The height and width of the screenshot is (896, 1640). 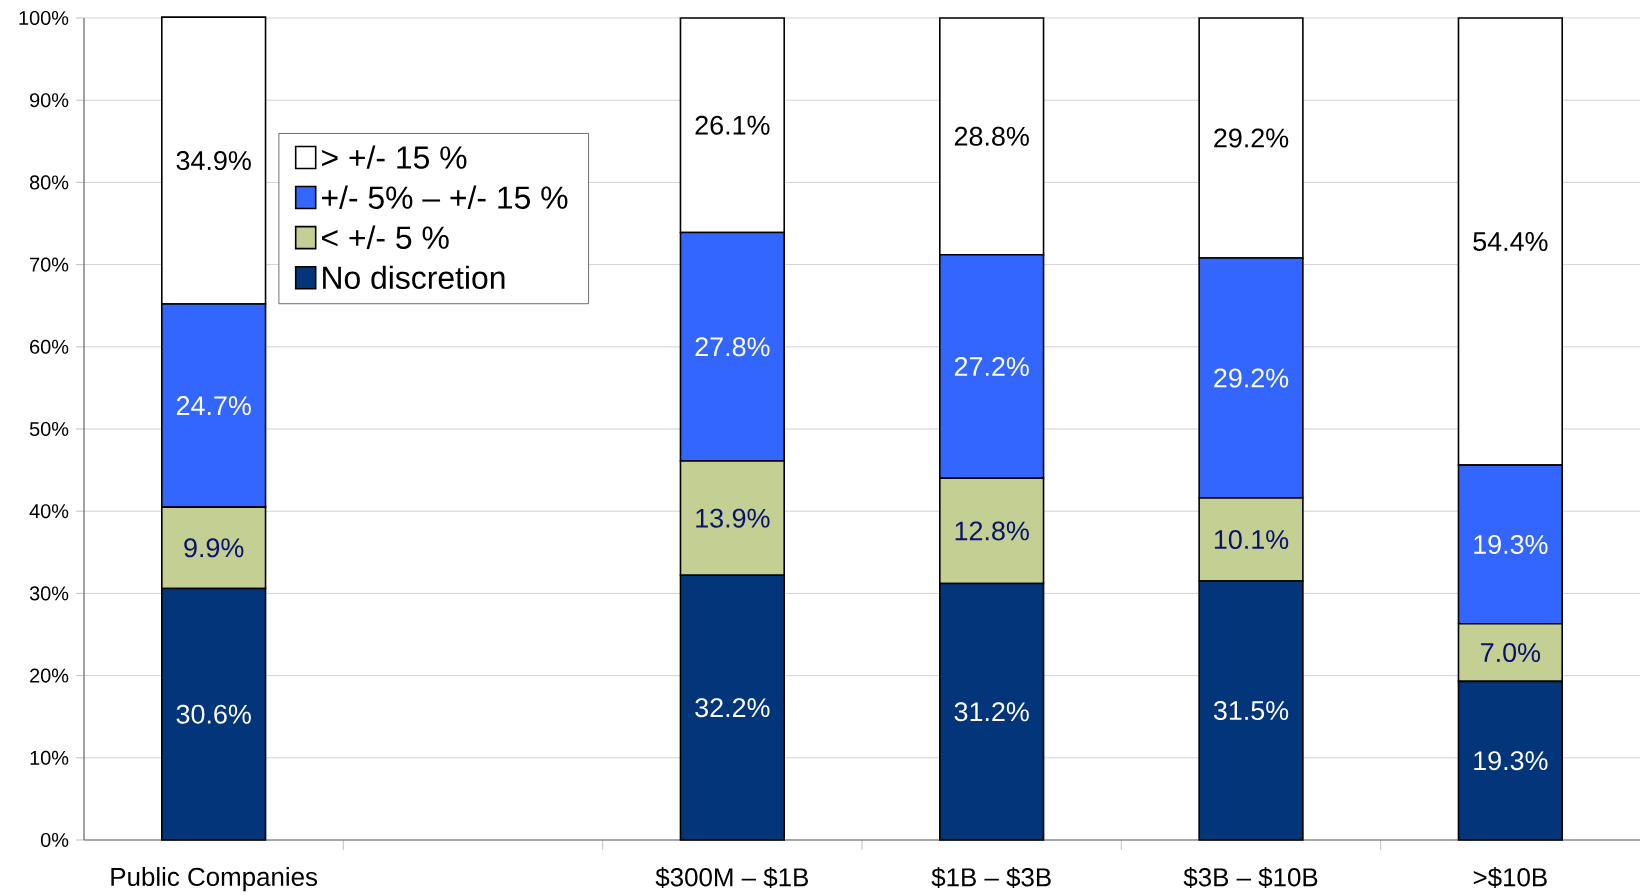 What do you see at coordinates (992, 531) in the screenshot?
I see `data-label: 12.8%` at bounding box center [992, 531].